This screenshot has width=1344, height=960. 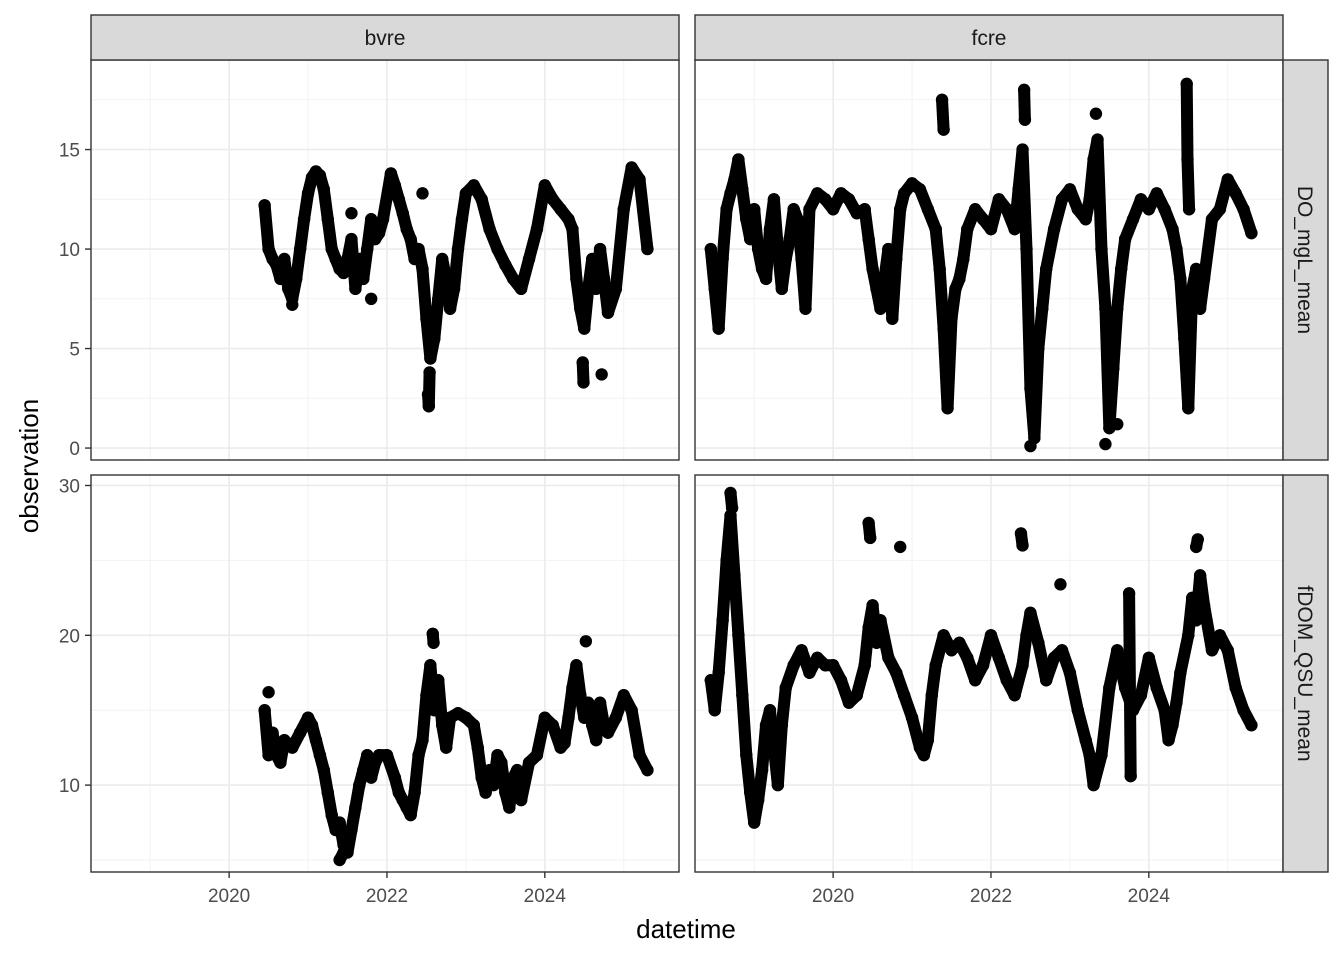 I want to click on y-tick-label: 5, so click(x=74, y=350).